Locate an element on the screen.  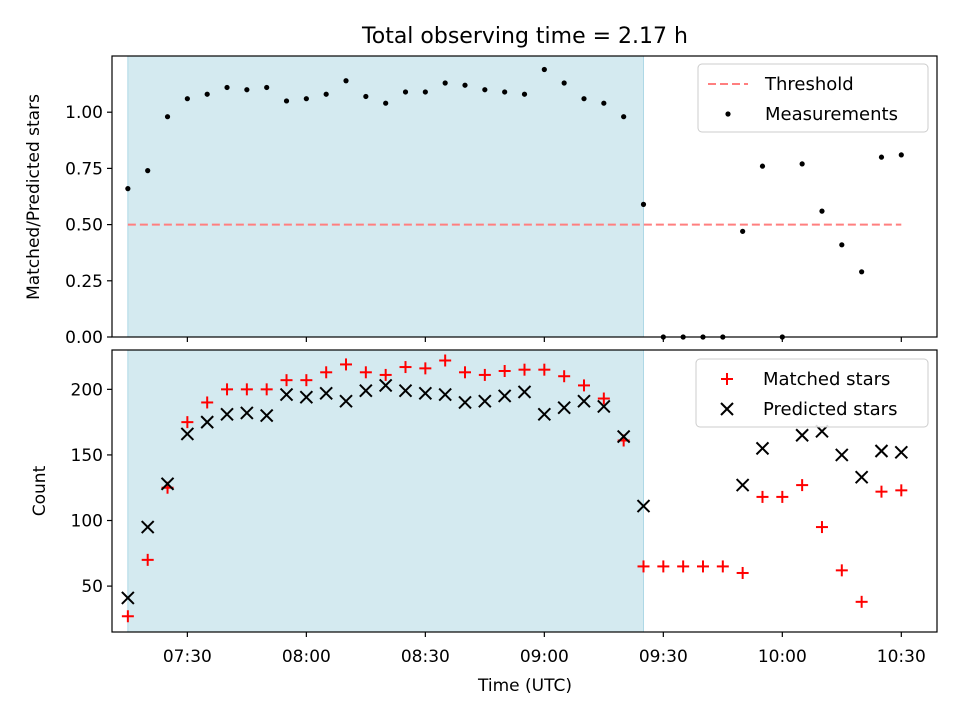
x-tick-label: 09:30 is located at coordinates (663, 657).